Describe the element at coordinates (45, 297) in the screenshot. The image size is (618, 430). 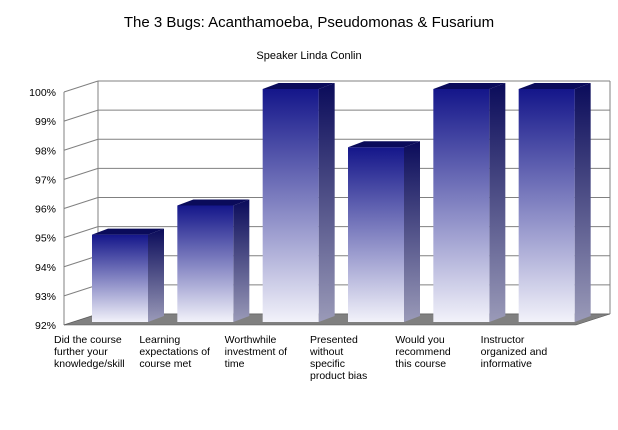
I see `y-tick-label: 93%` at that location.